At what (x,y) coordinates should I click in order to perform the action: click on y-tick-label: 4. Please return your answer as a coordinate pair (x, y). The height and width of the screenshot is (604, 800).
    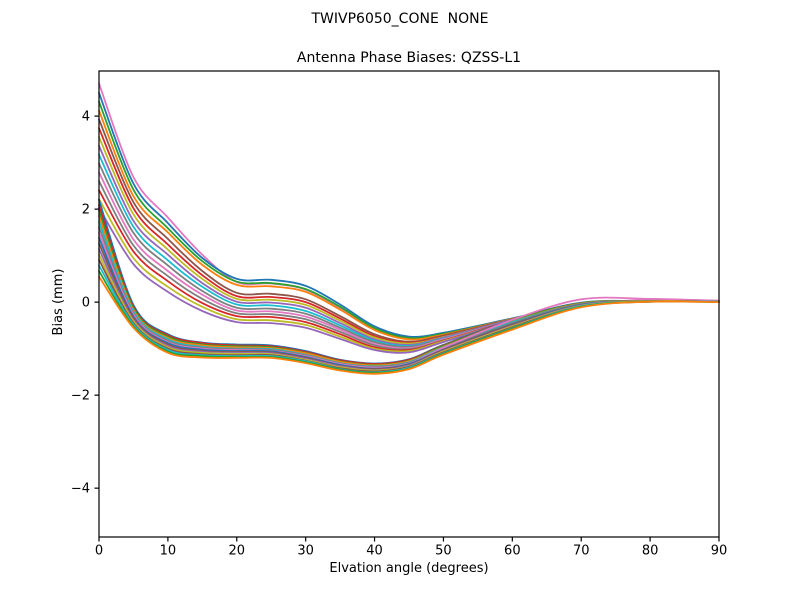
    Looking at the image, I should click on (86, 117).